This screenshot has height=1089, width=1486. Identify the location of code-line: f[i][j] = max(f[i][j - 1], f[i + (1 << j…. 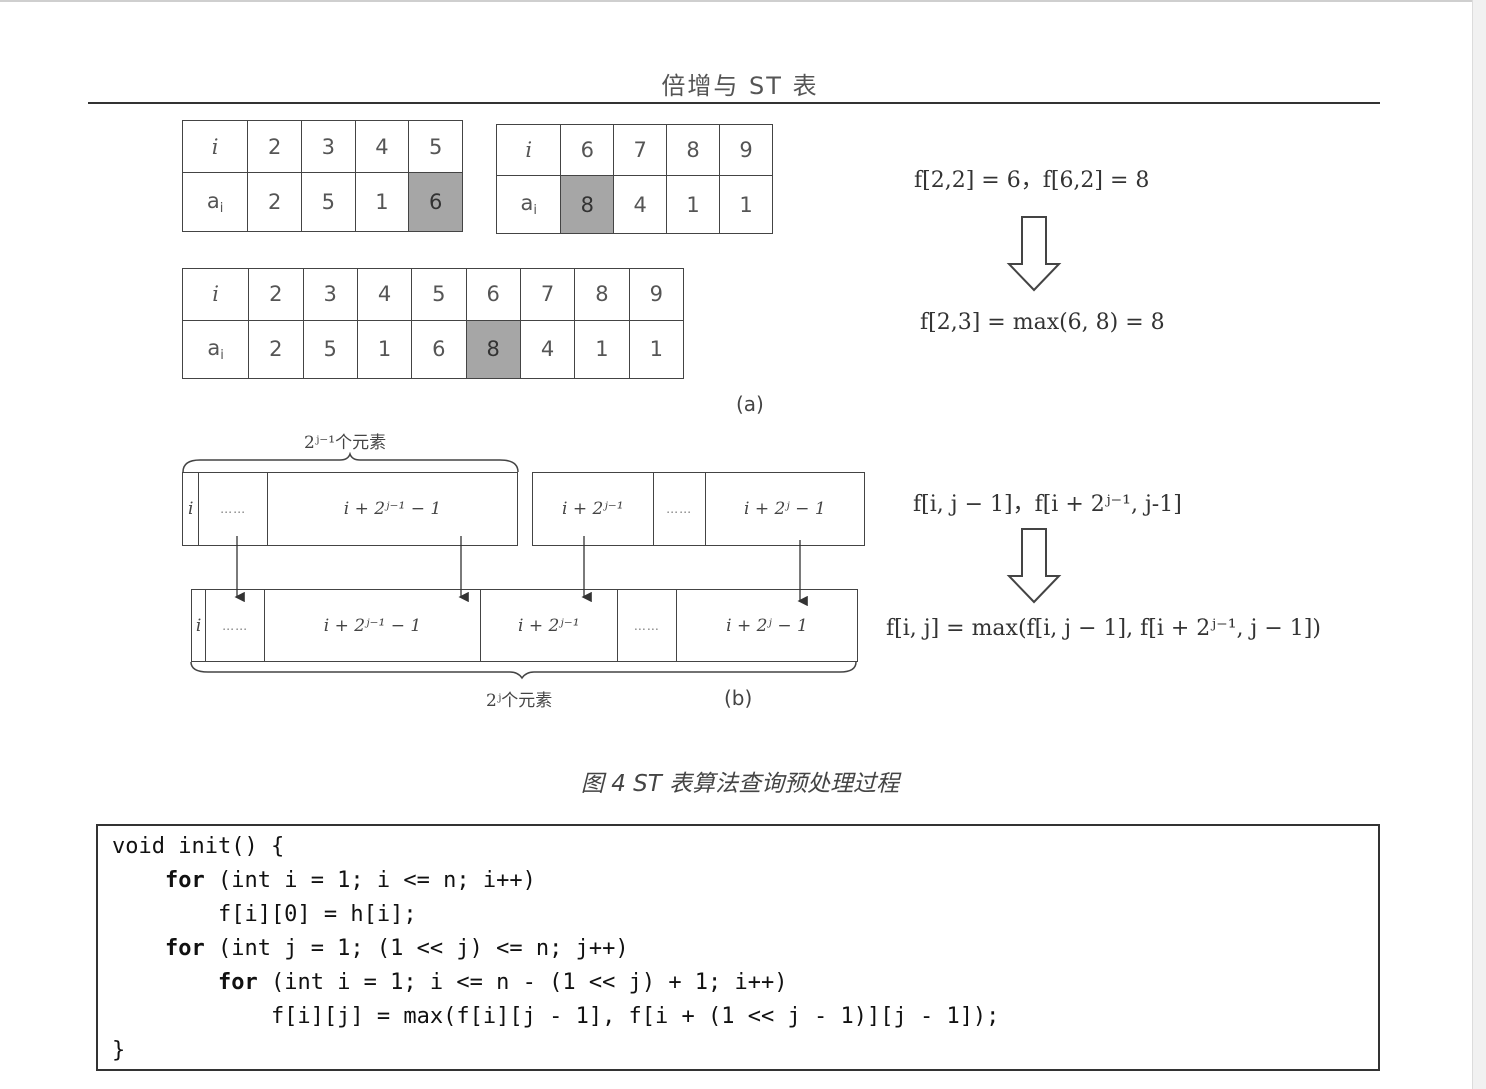
(556, 1016).